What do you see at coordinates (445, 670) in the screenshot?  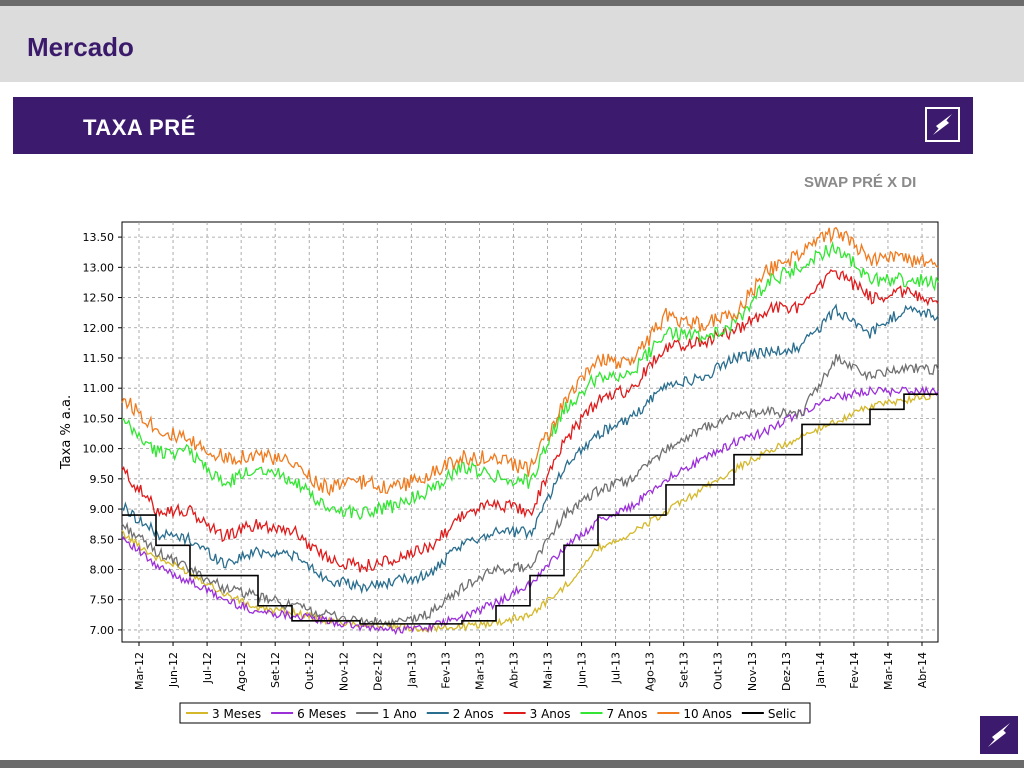 I see `x-tick-label: Fev-13` at bounding box center [445, 670].